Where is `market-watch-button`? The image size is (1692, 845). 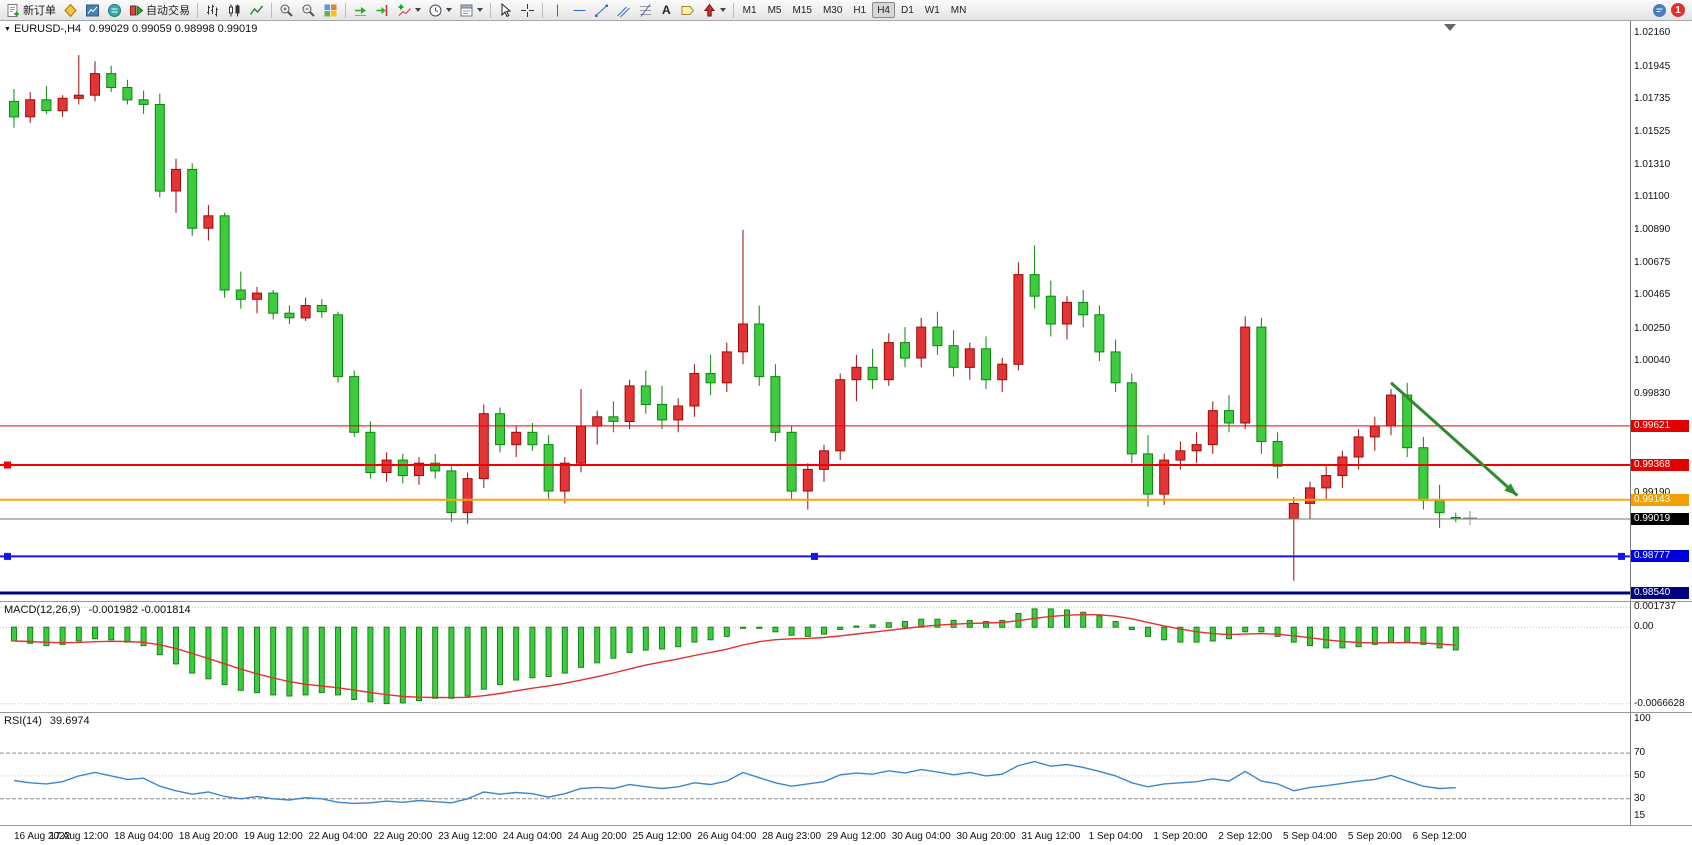
market-watch-button is located at coordinates (92, 10).